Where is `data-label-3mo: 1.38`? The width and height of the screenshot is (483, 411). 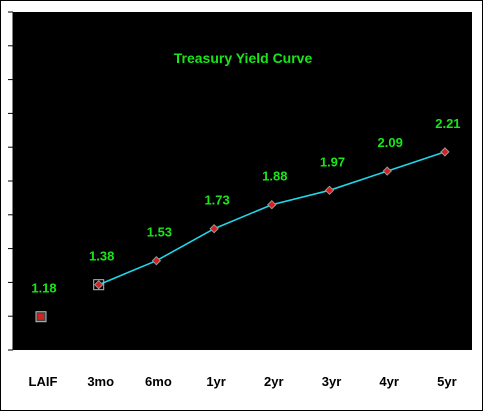
data-label-3mo: 1.38 is located at coordinates (101, 256).